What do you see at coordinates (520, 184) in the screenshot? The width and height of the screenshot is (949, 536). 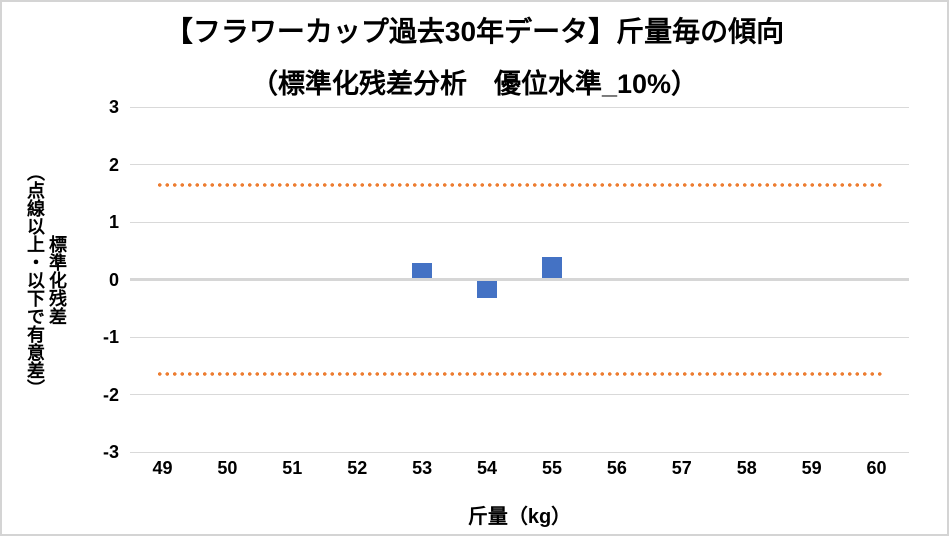 I see `threshold-line-upper` at bounding box center [520, 184].